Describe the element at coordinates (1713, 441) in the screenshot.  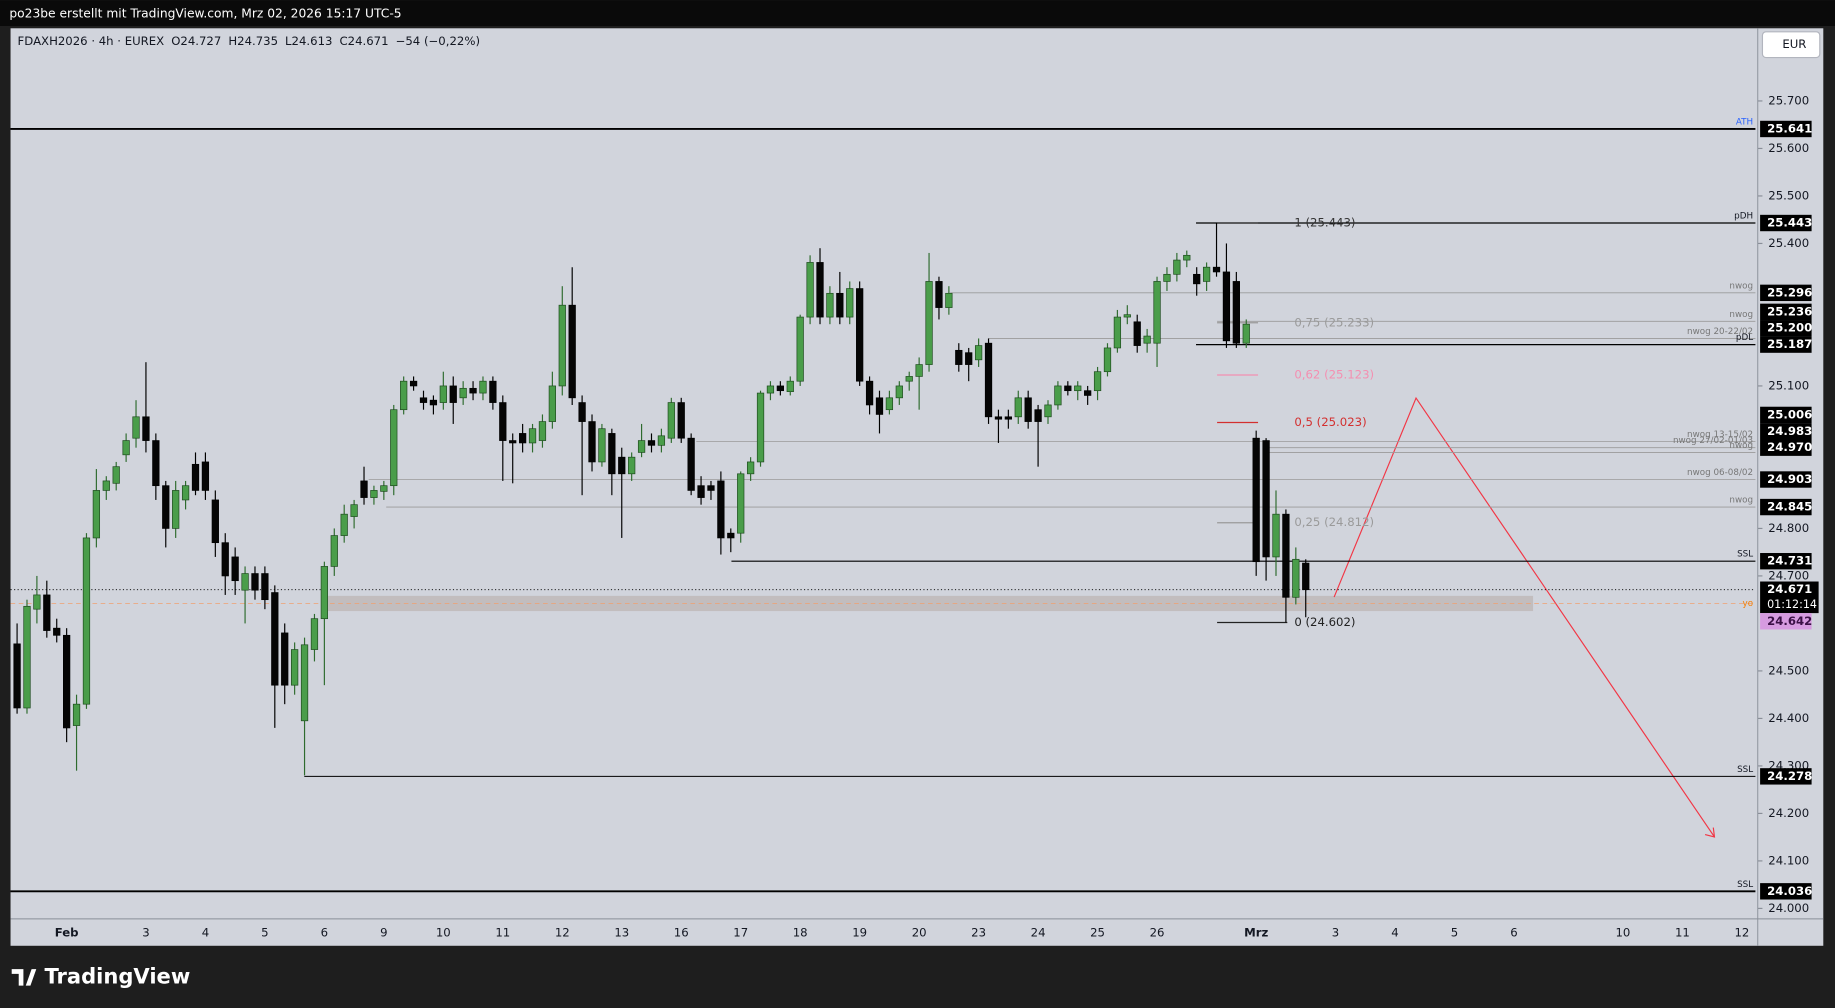
I see `level-tag: nwog 27/02-01/03` at that location.